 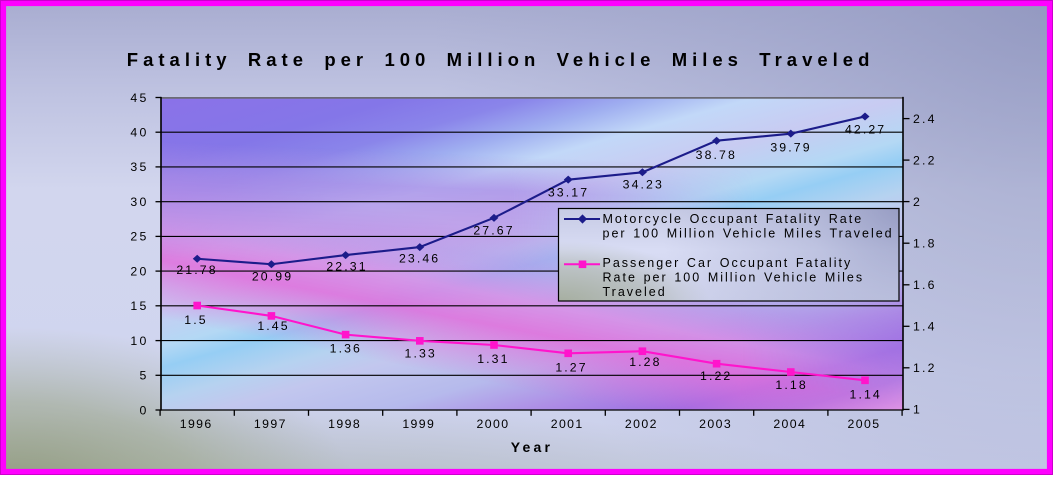 I want to click on svg-text: 1.45, so click(x=273, y=326).